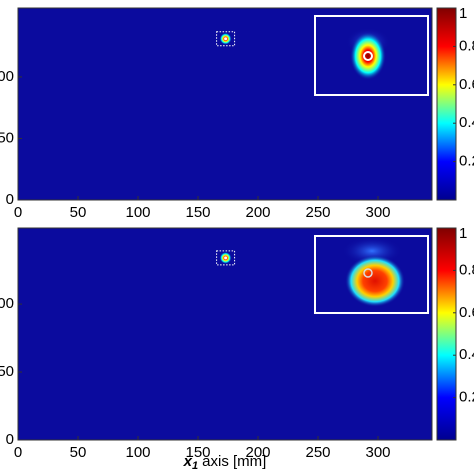 Image resolution: width=474 pixels, height=474 pixels. Describe the element at coordinates (234, 461) in the screenshot. I see `x-axis-text: axis [mm]` at that location.